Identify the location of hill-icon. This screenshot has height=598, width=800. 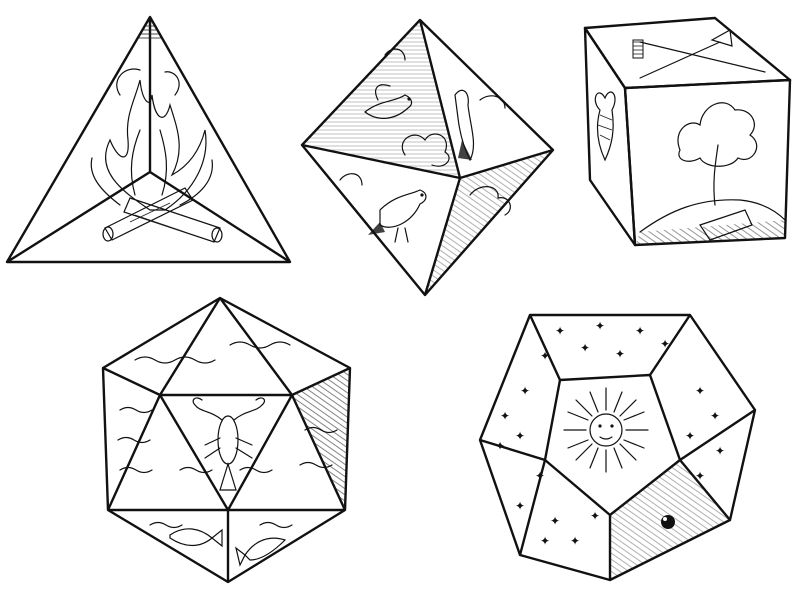
(710, 222).